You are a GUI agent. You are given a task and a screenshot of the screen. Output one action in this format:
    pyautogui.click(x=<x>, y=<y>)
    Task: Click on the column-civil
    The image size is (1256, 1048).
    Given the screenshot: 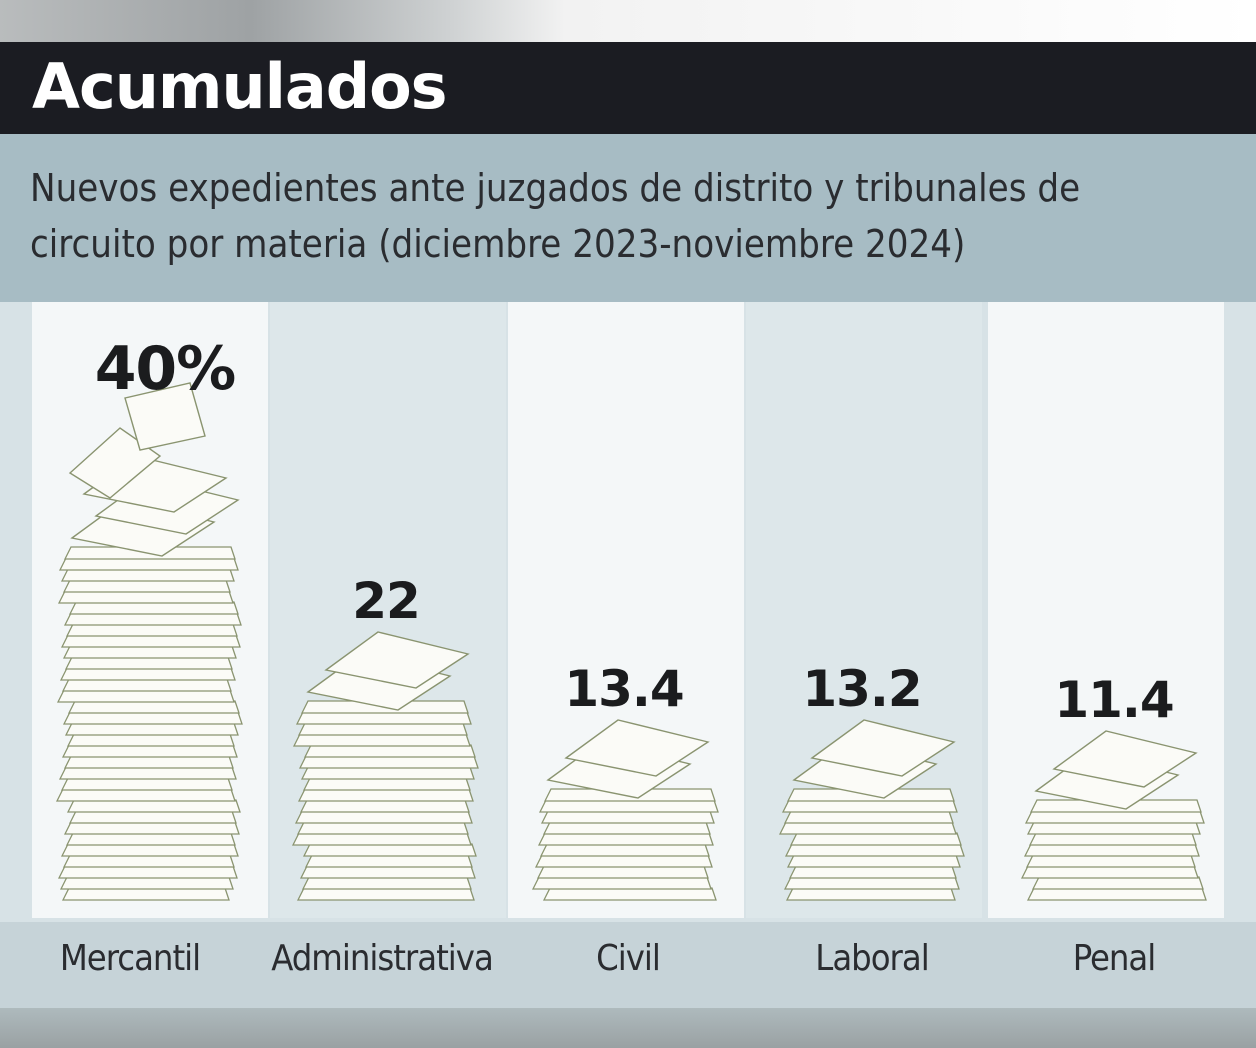 What is the action you would take?
    pyautogui.click(x=626, y=610)
    